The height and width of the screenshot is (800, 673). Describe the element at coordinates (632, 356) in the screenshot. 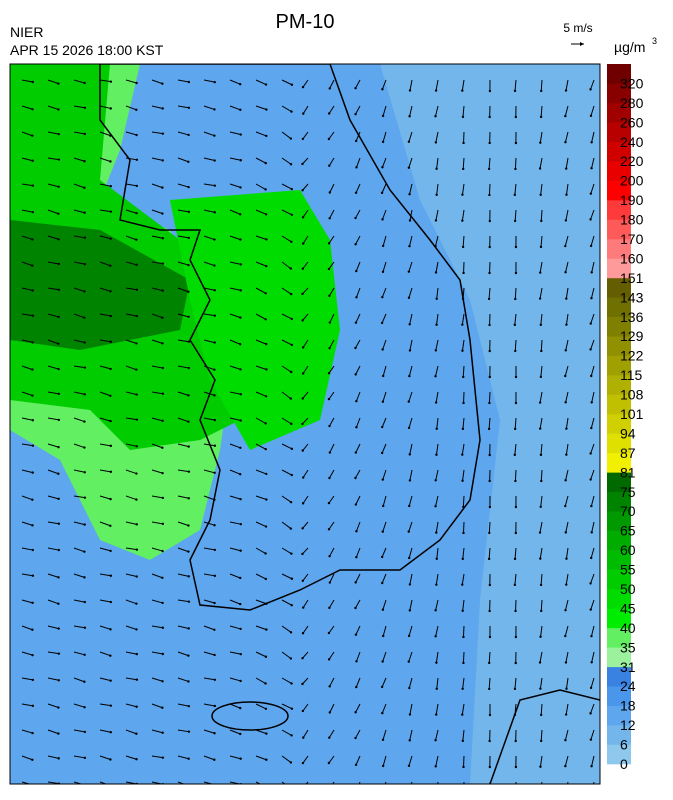

I see `legend-label: 122` at that location.